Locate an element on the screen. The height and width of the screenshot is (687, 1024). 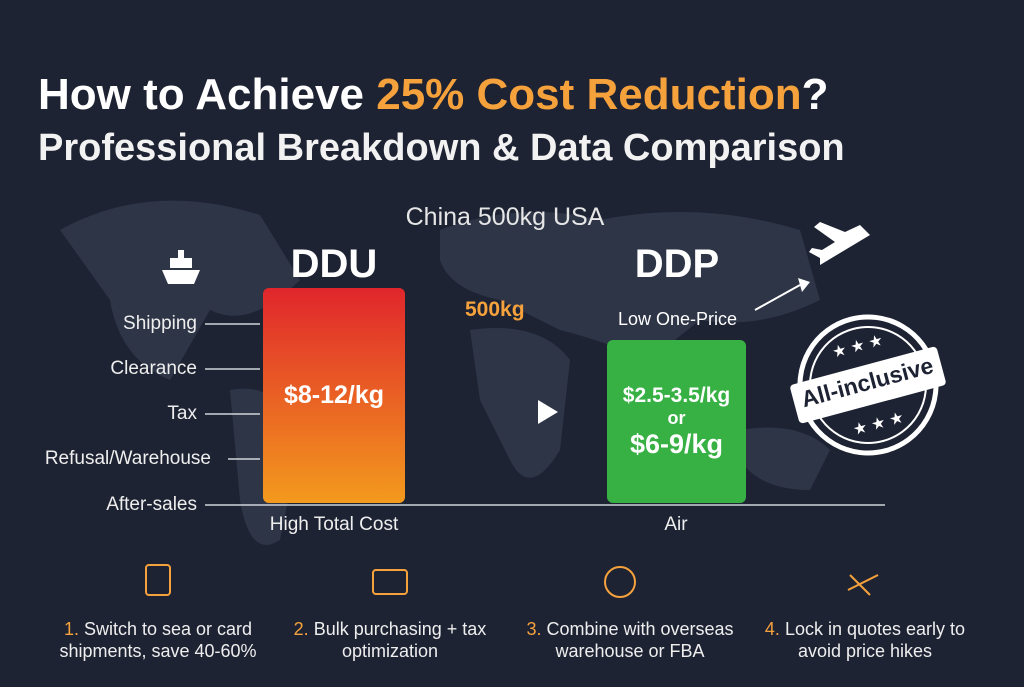
tip-text: Bulk purchasing + tax optimization is located at coordinates (400, 640).